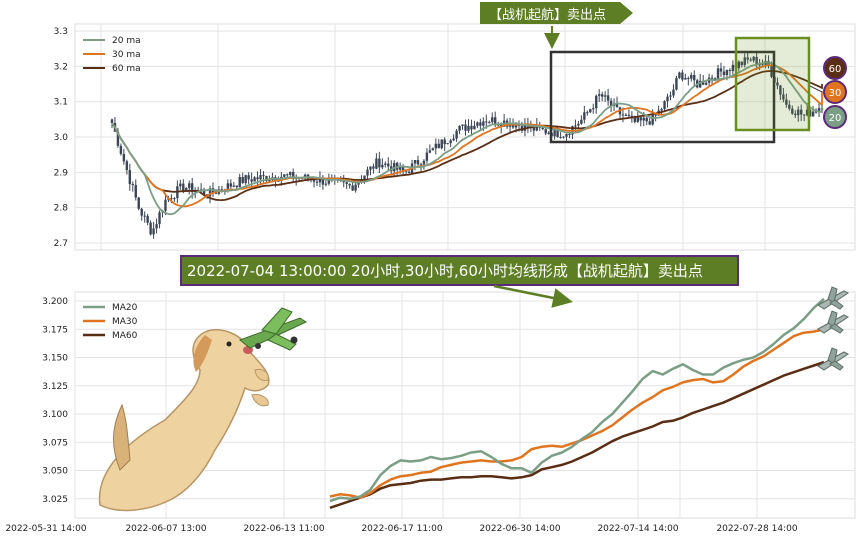 Image resolution: width=863 pixels, height=540 pixels. I want to click on bottom-y-tick-label: 3.175, so click(55, 330).